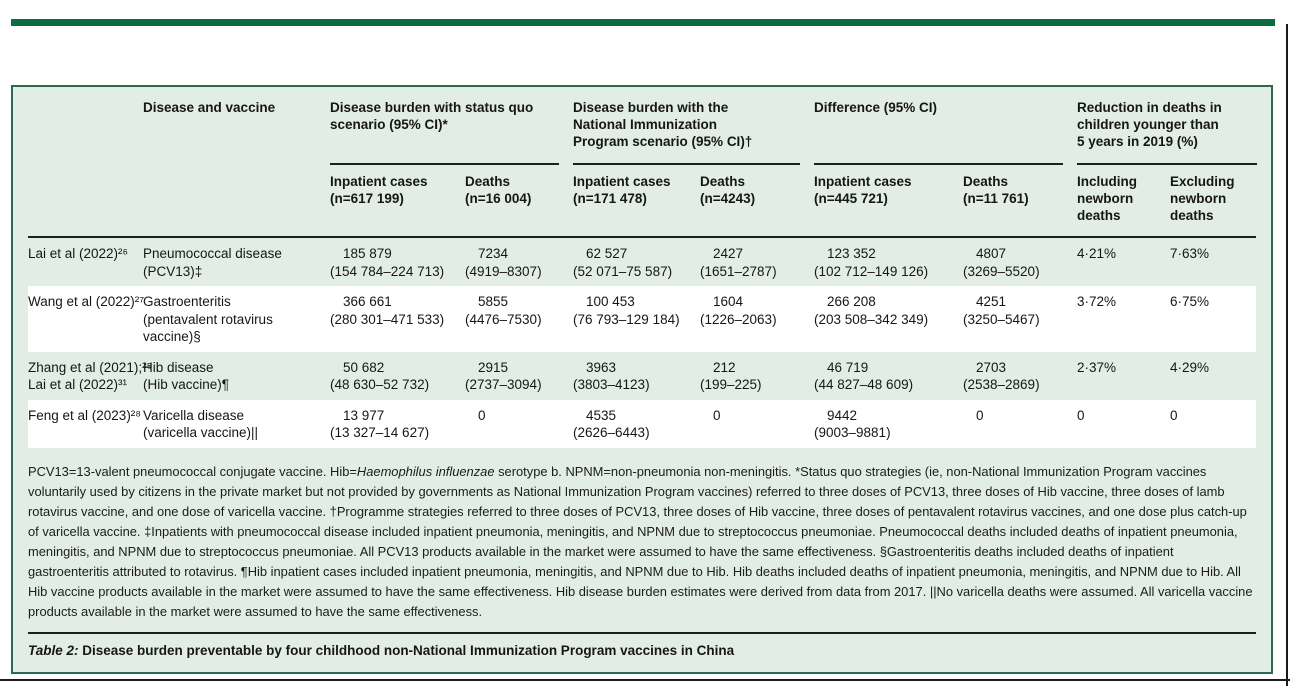 The height and width of the screenshot is (686, 1290). I want to click on subheader-including-newborn: Including newborn deaths, so click(1107, 198).